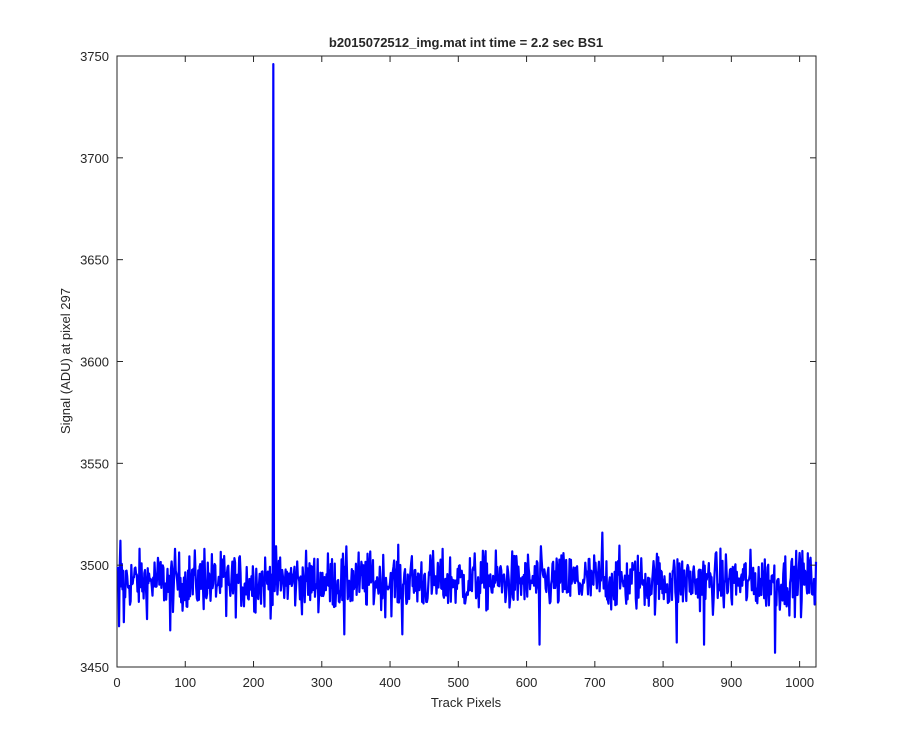 The height and width of the screenshot is (755, 900). Describe the element at coordinates (94, 362) in the screenshot. I see `y-tick-label: 3600` at that location.